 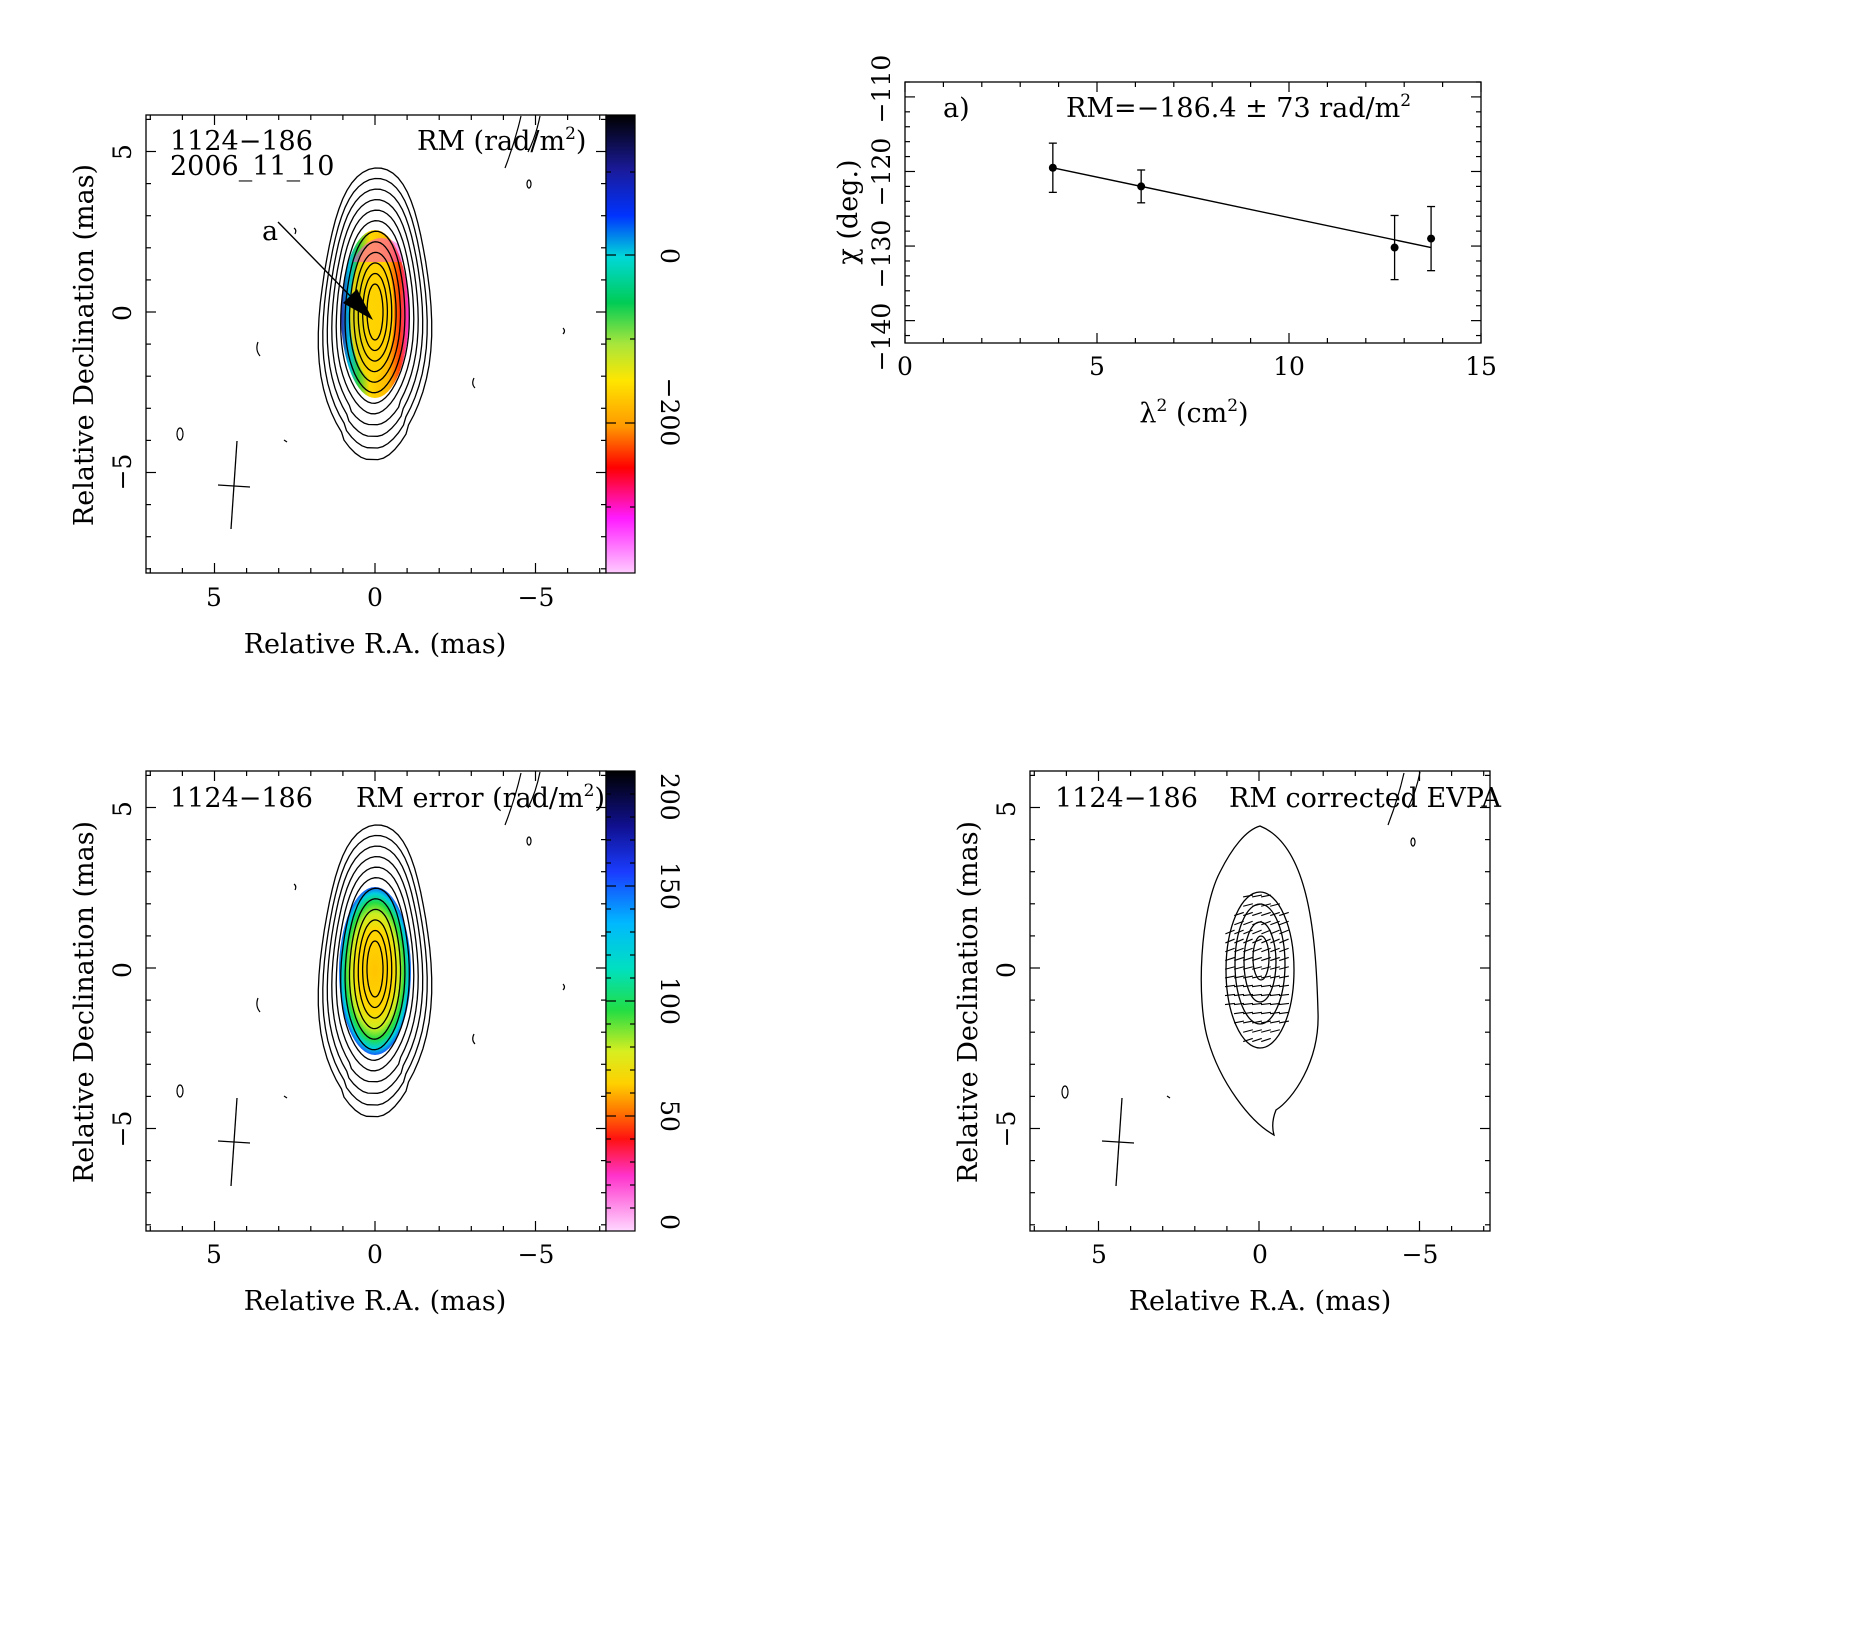 I want to click on evpa-xlabel: Relative R.A. (mas), so click(x=1260, y=1301).